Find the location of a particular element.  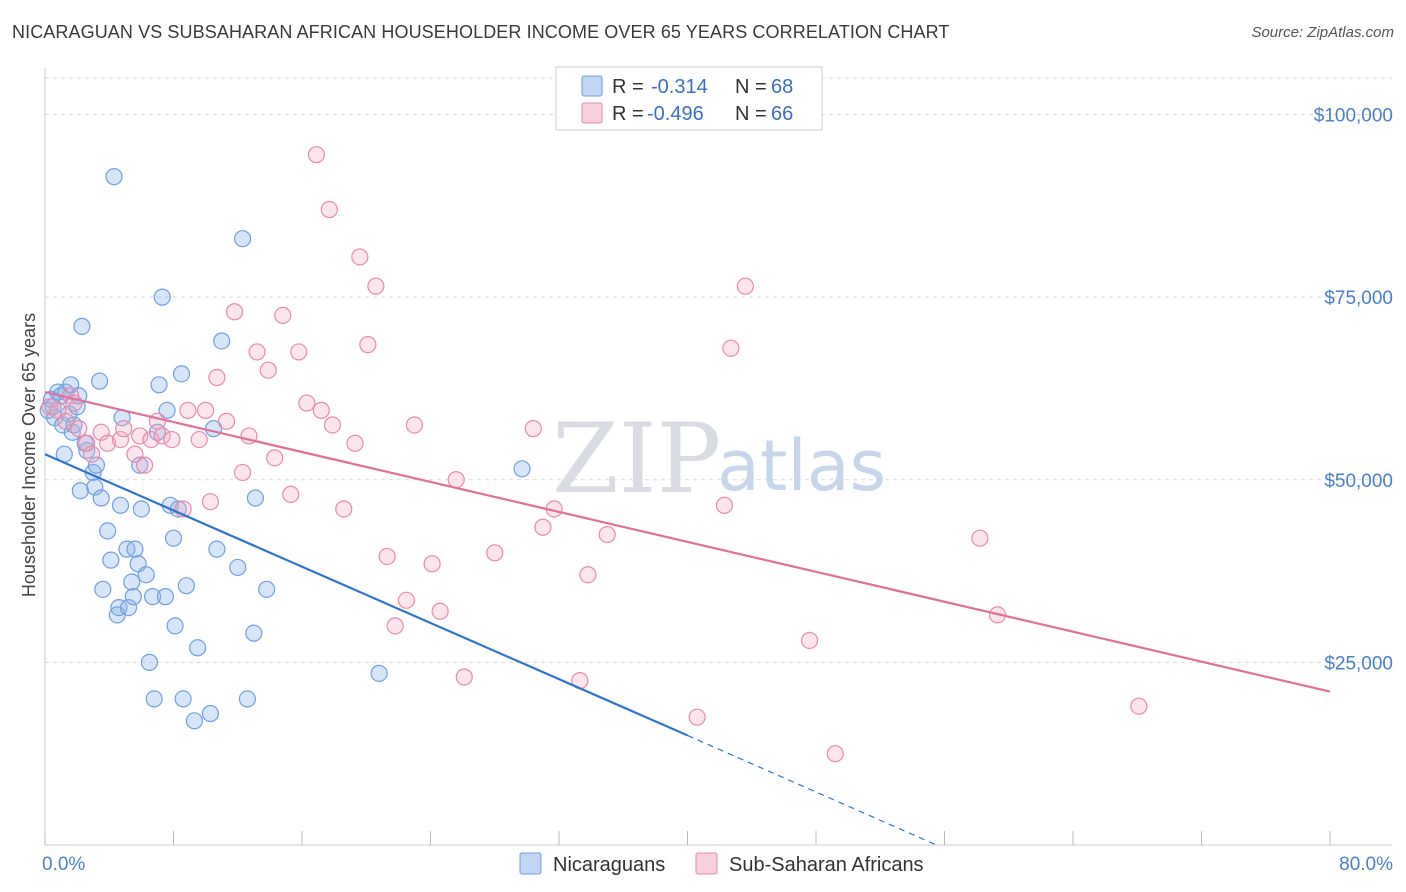

legend-r-label-2: R = is located at coordinates (628, 114).